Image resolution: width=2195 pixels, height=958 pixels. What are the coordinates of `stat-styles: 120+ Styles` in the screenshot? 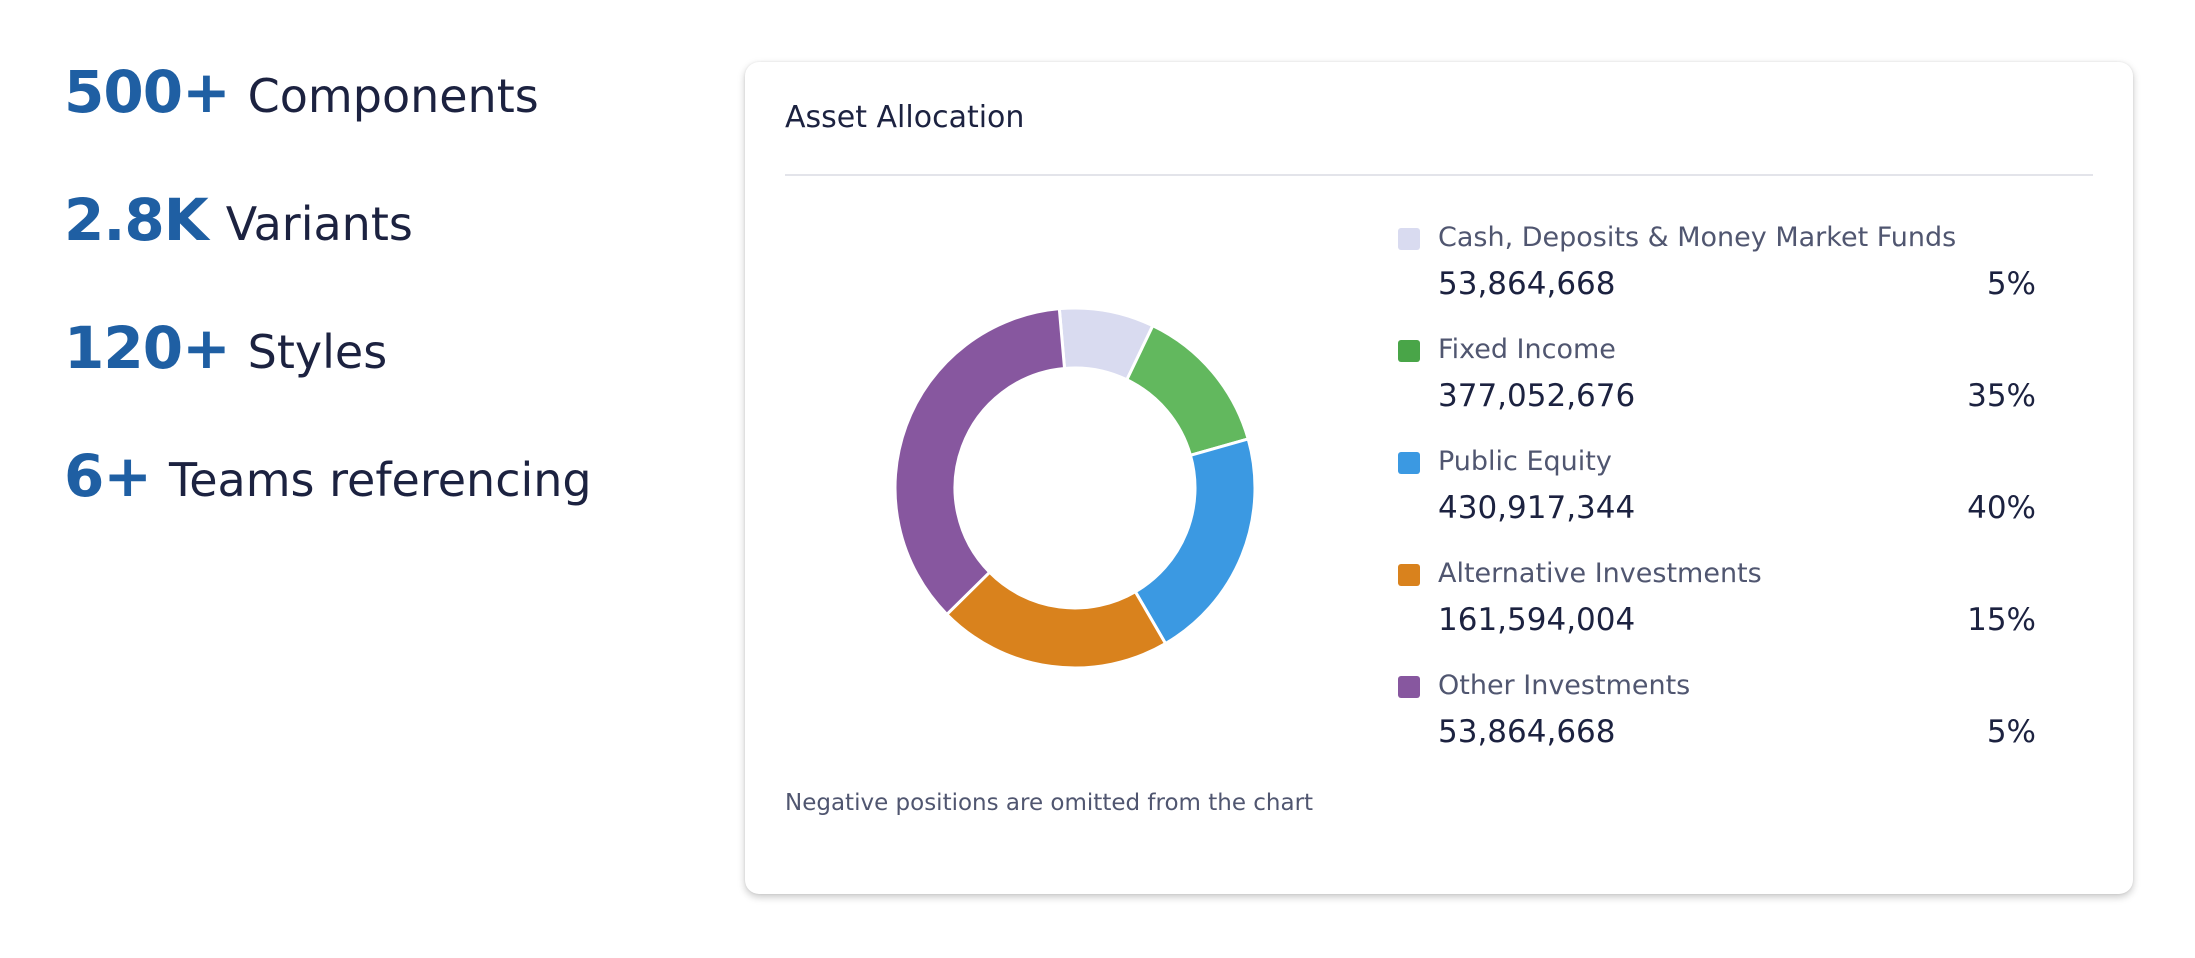 It's located at (384, 358).